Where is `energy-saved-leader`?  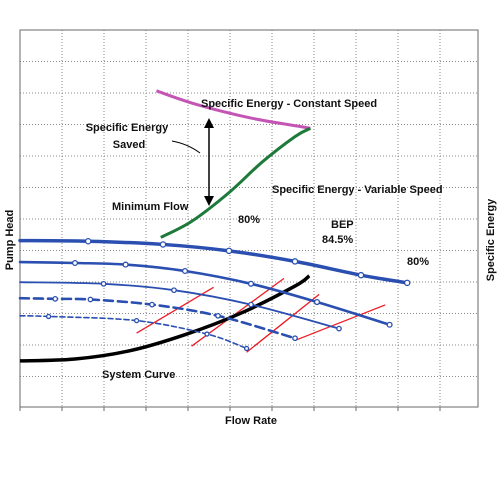
energy-saved-leader is located at coordinates (186, 147).